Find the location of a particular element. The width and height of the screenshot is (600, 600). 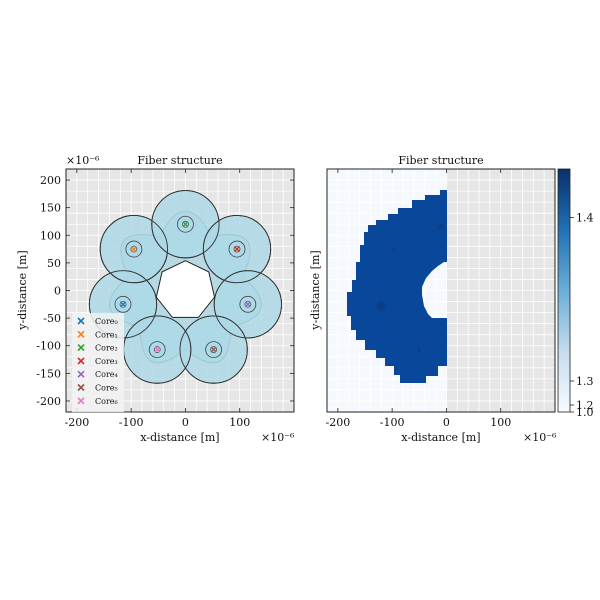

left-x-axis-label: x-distance [m] is located at coordinates (179, 437).